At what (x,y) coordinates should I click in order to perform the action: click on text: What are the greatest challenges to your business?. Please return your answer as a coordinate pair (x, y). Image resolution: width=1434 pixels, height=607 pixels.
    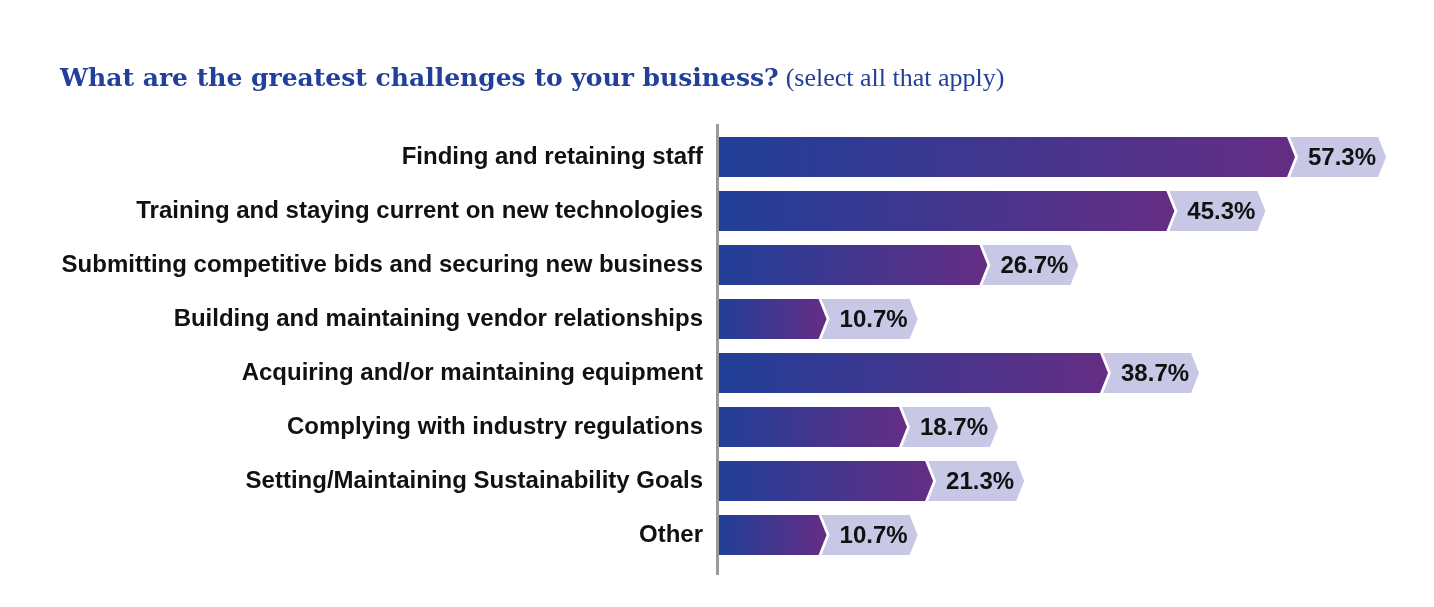
    Looking at the image, I should click on (419, 77).